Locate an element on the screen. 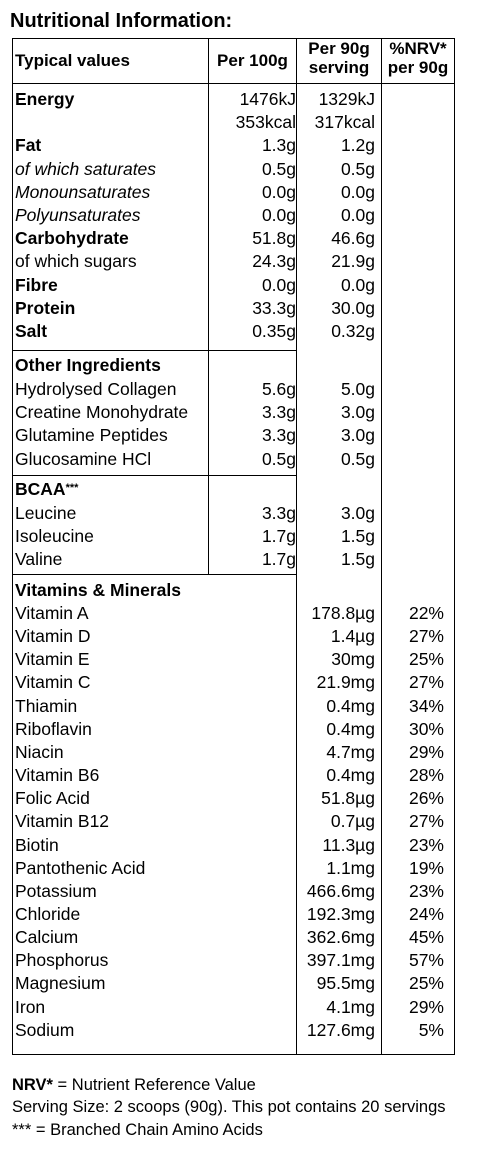 The image size is (493, 1151). per-90g-value: 1.1mg is located at coordinates (350, 867).